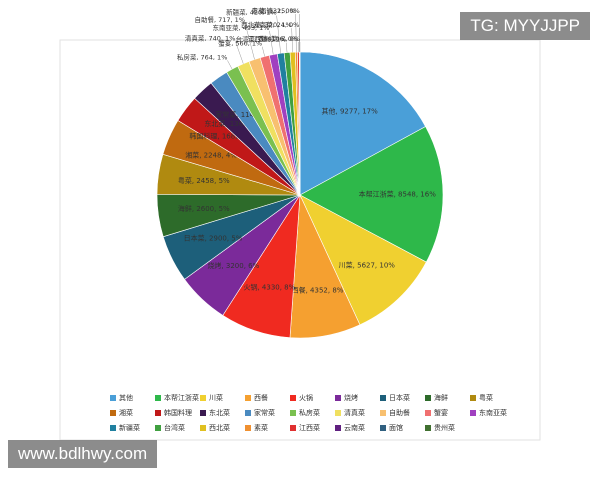  I want to click on watermark-bottom: www.bdlhwy.com, so click(83, 454).